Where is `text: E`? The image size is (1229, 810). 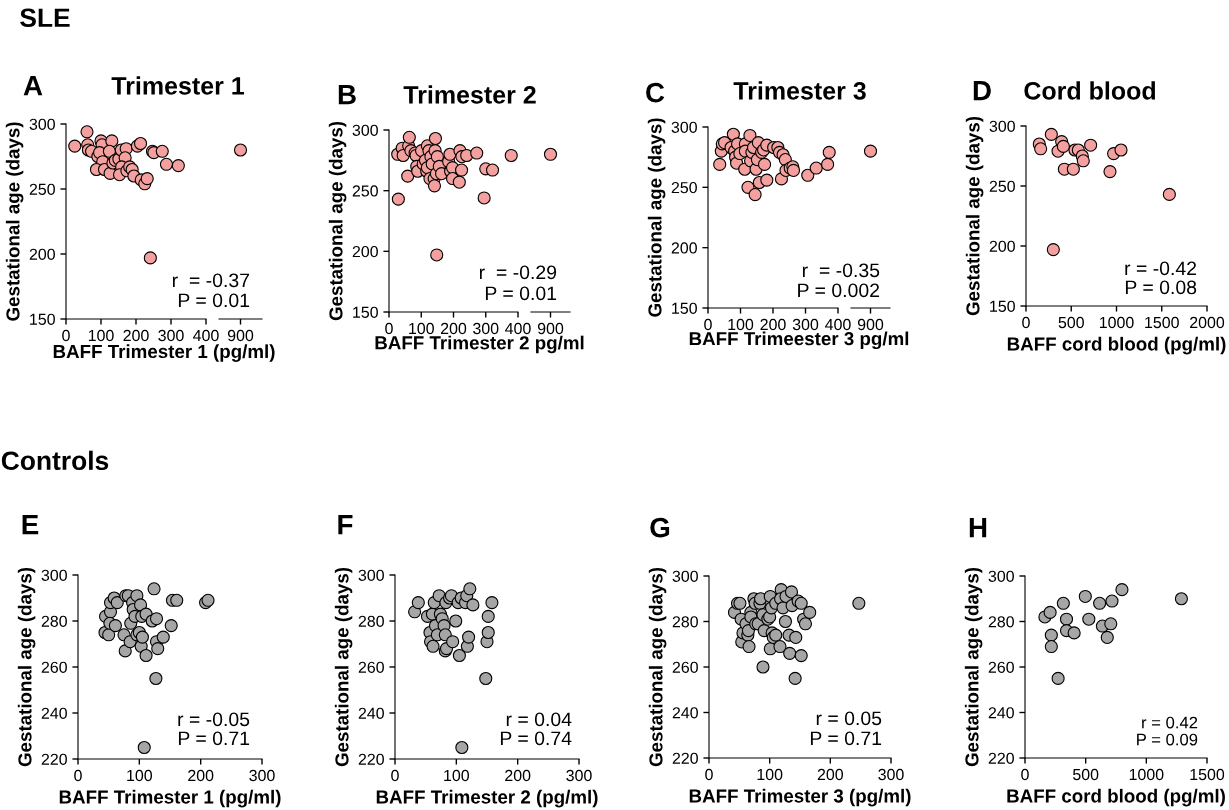 text: E is located at coordinates (30, 525).